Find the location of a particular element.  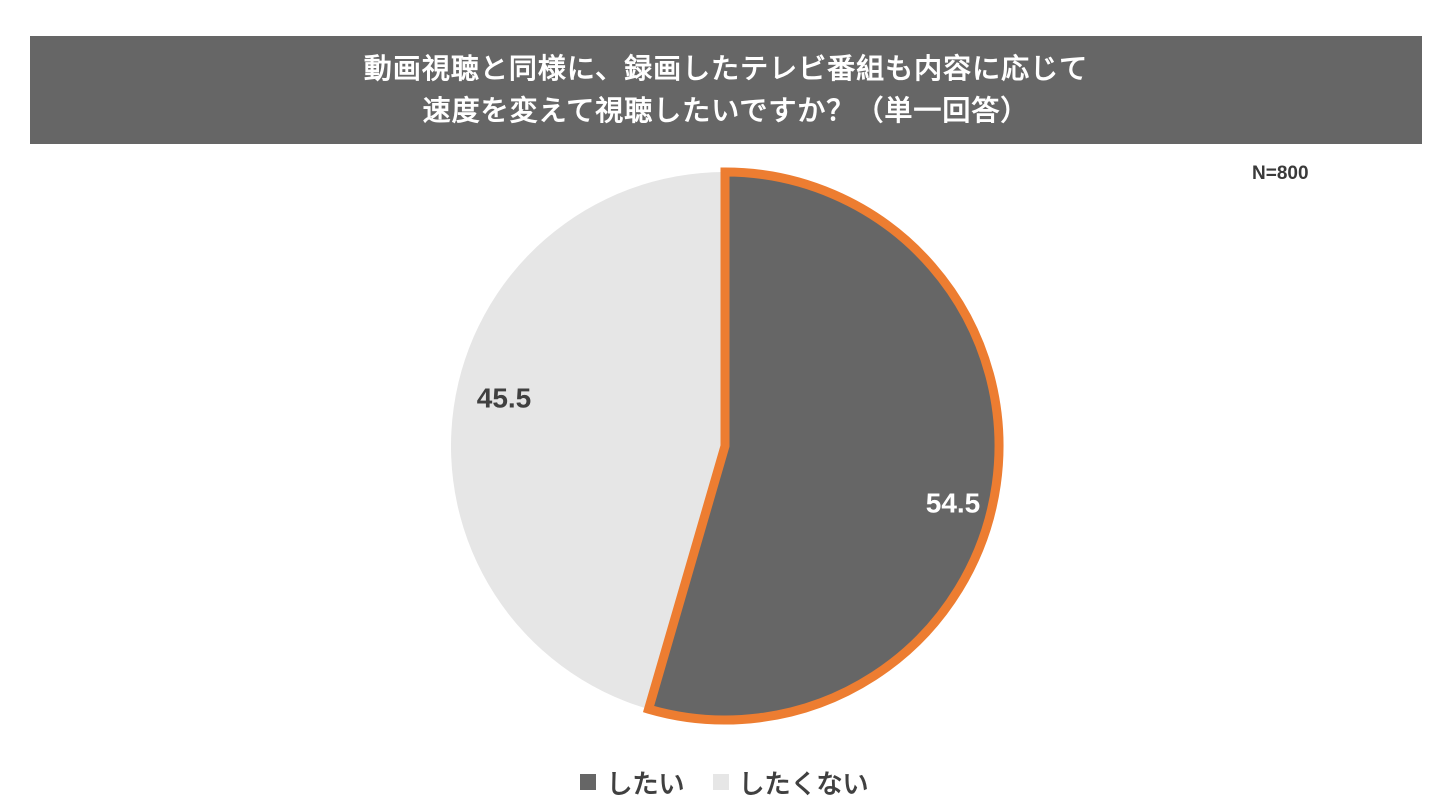

legend-swatch-shitakunai is located at coordinates (720, 782).